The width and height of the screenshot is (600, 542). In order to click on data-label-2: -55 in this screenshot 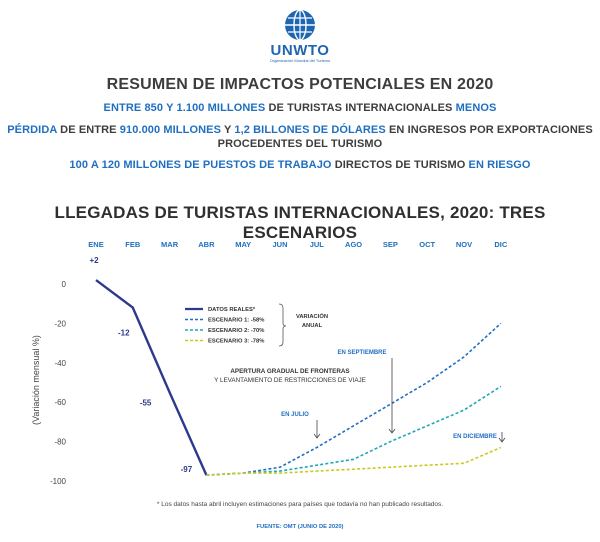, I will do `click(146, 402)`.